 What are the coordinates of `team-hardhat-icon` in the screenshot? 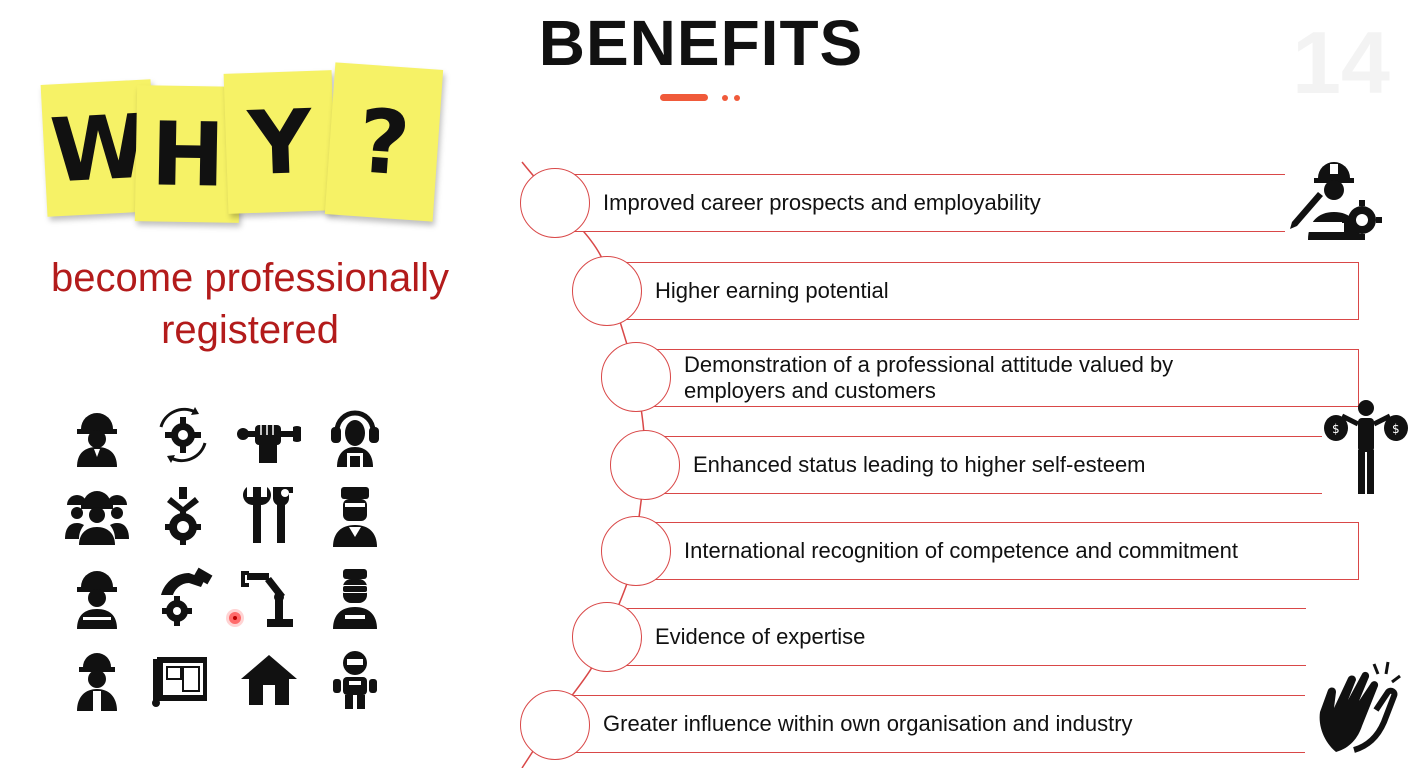 It's located at (97, 515).